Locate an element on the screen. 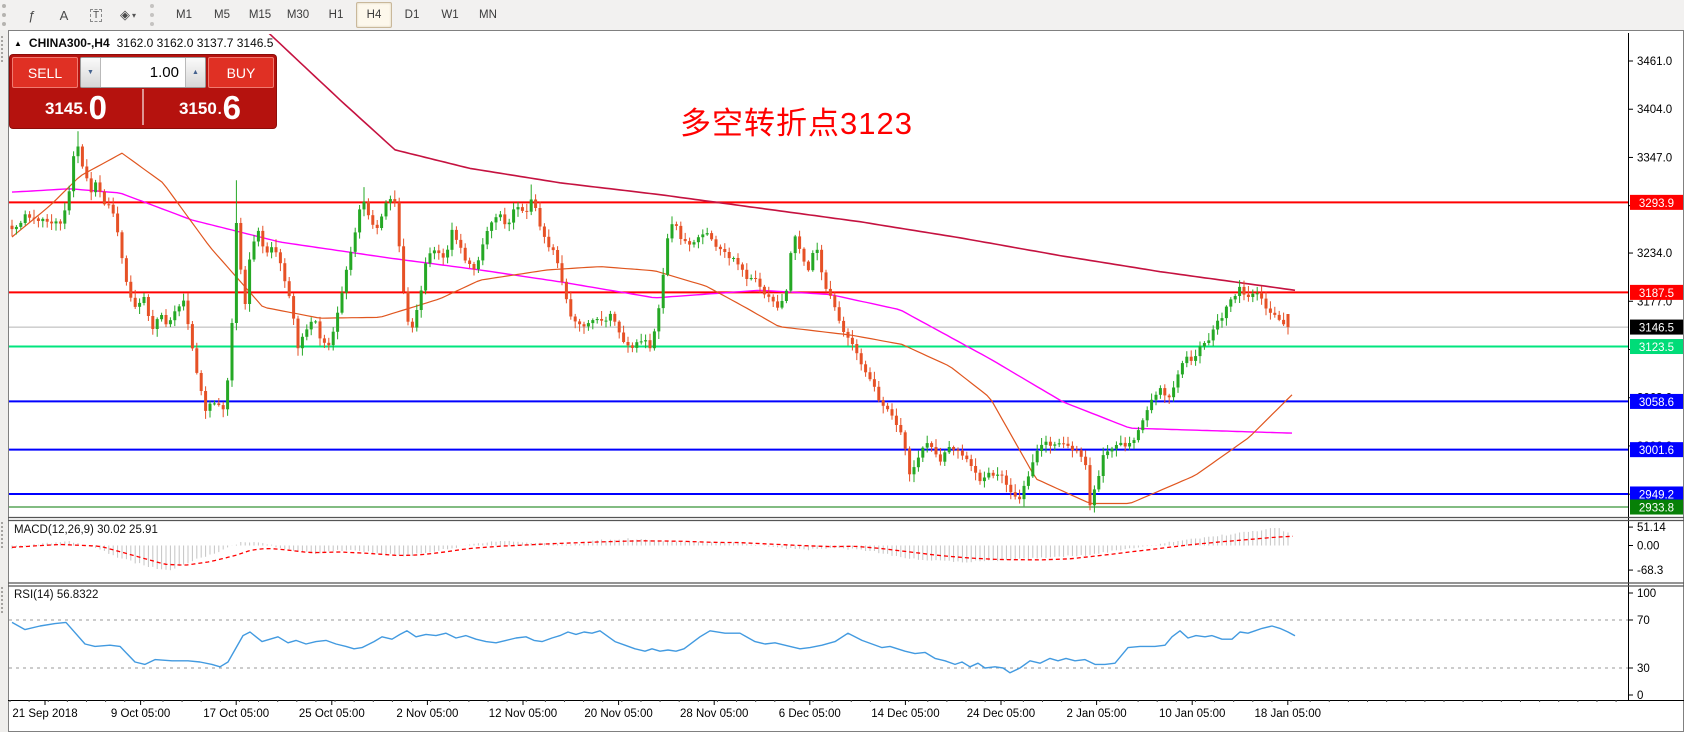 This screenshot has width=1684, height=732. symbol-ohlc: 3162.0 3162.0 3137.7 3146.5 is located at coordinates (195, 43).